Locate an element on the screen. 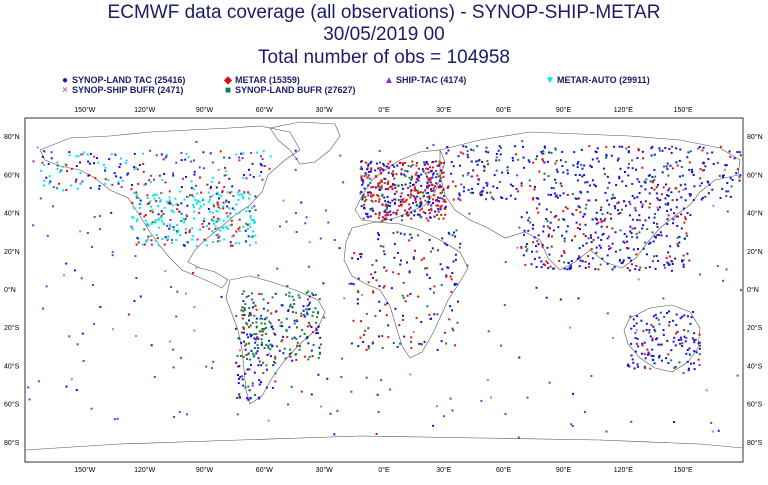 The image size is (768, 485). legend-label: METAR-AUTO (29911) is located at coordinates (603, 80).